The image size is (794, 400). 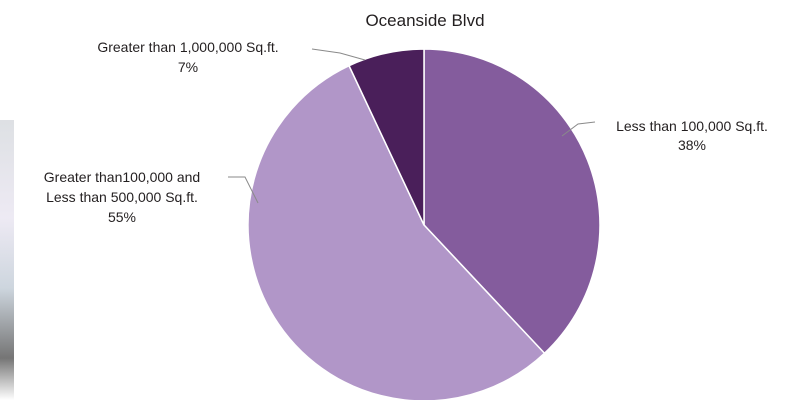 What do you see at coordinates (7, 260) in the screenshot?
I see `background-image-strip` at bounding box center [7, 260].